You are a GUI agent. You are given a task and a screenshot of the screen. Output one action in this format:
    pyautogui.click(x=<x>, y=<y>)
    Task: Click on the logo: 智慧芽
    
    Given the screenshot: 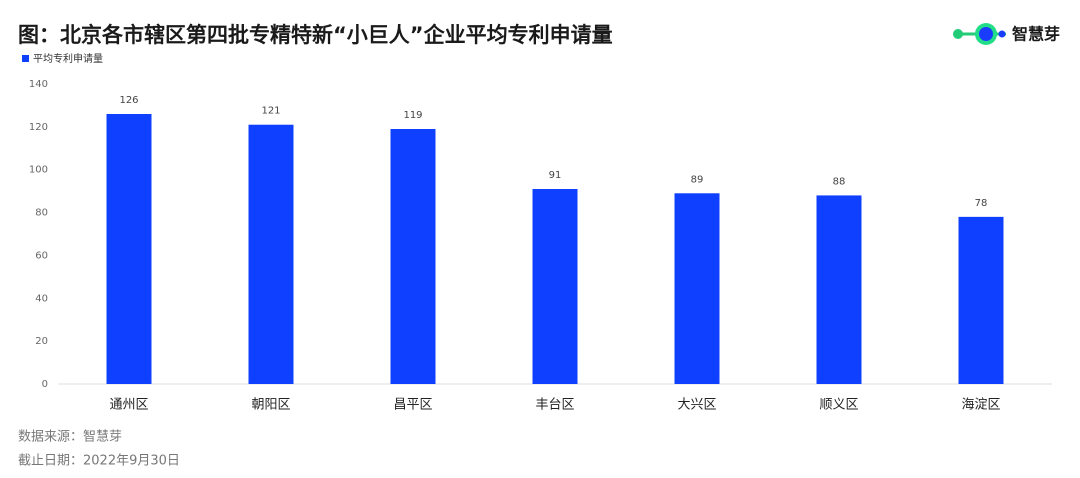 What is the action you would take?
    pyautogui.click(x=1006, y=34)
    